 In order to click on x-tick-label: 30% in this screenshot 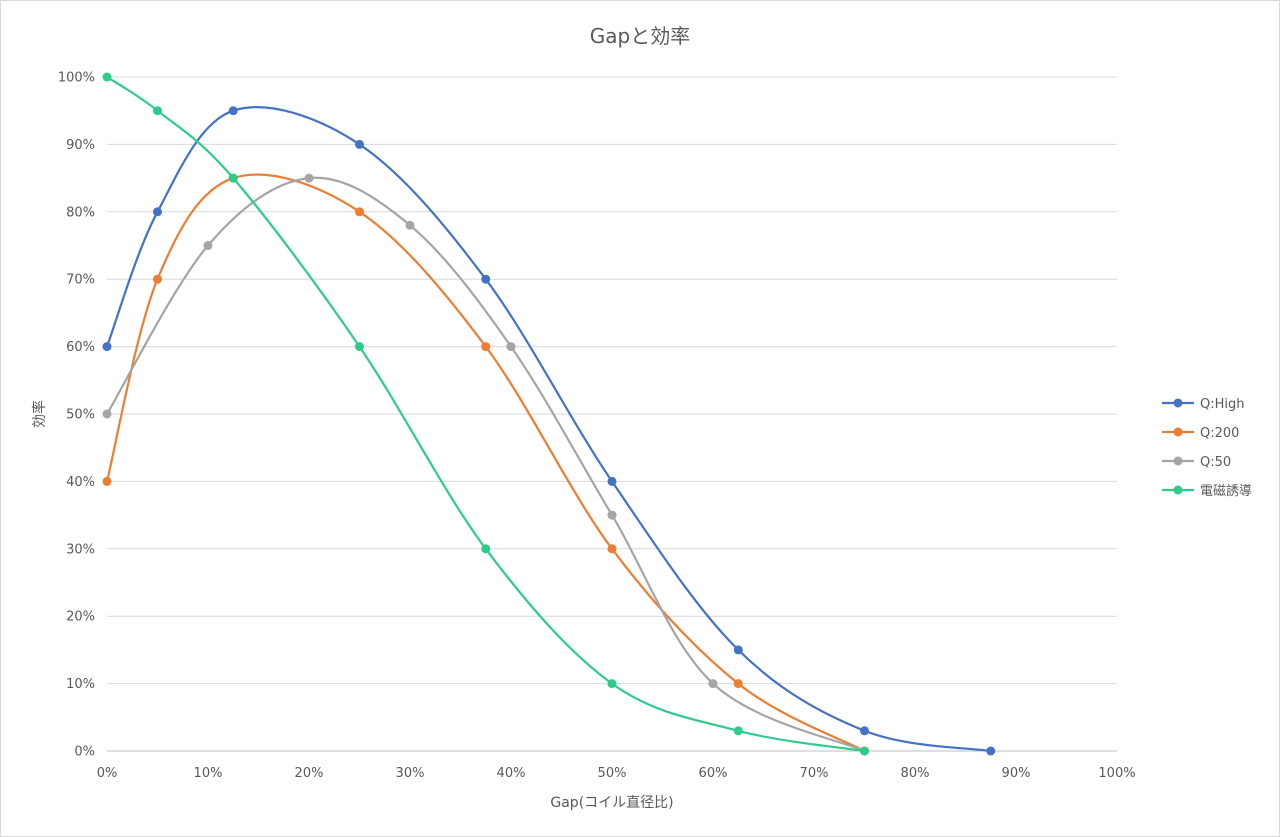, I will do `click(410, 773)`.